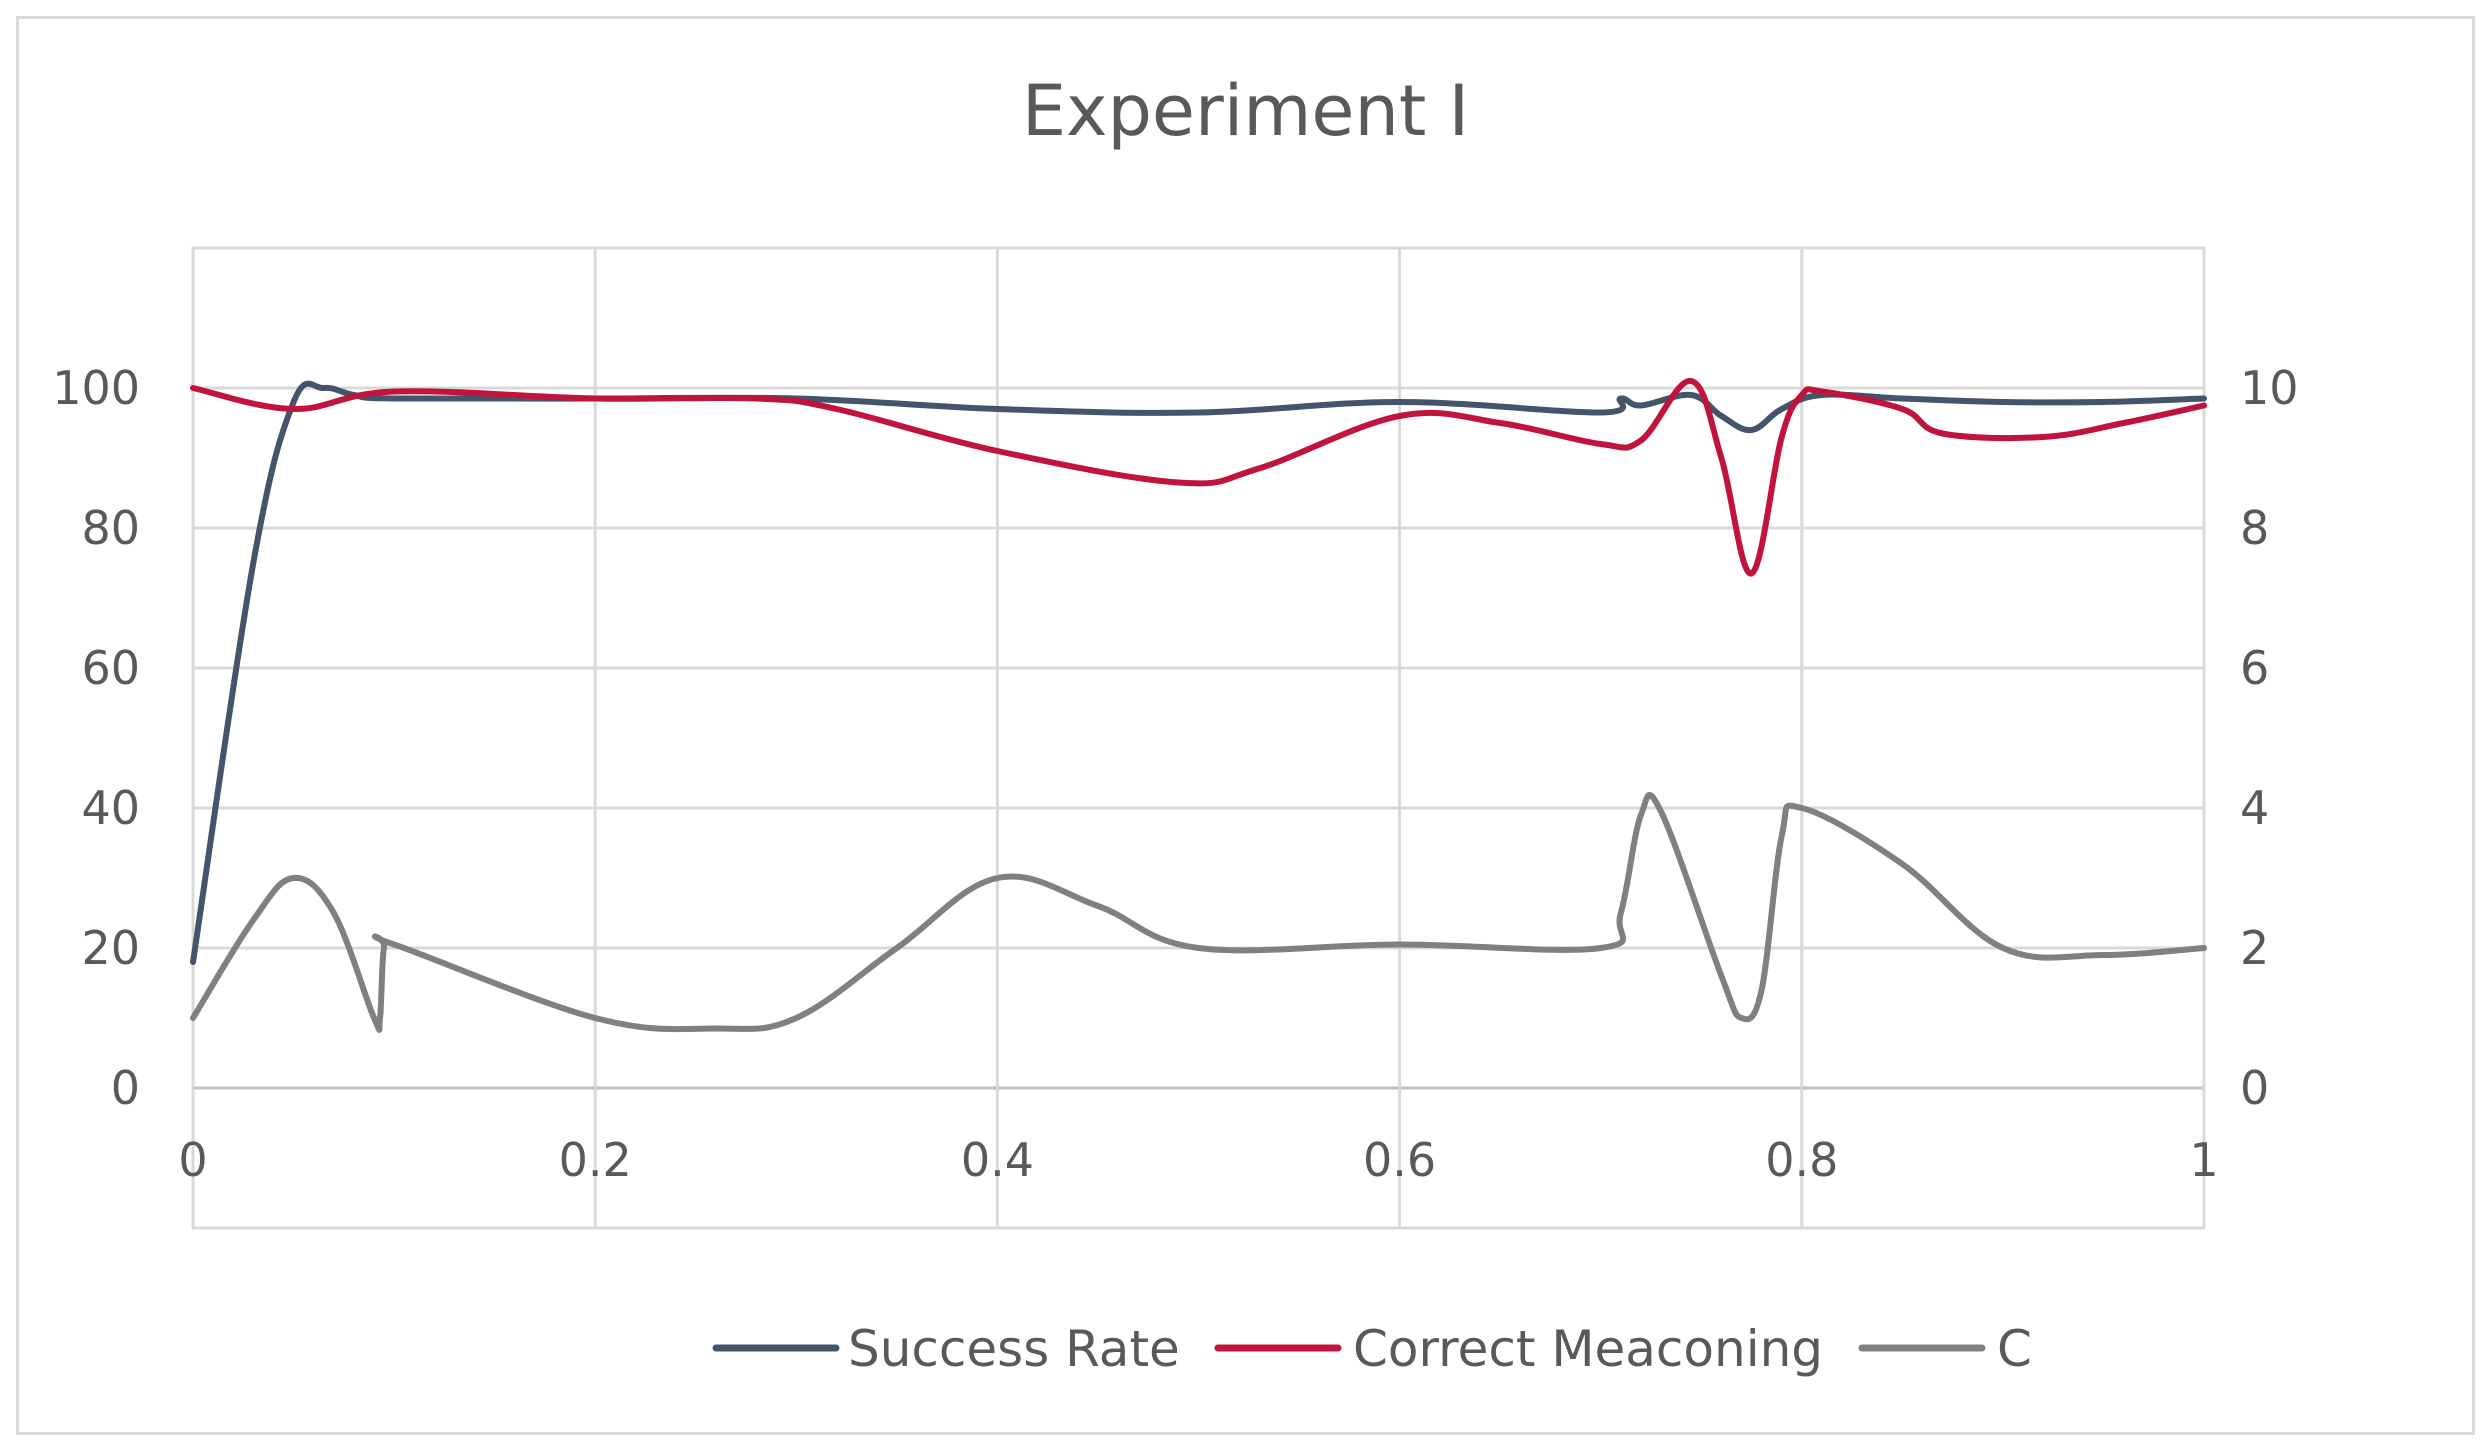  Describe the element at coordinates (595, 1160) in the screenshot. I see `x-tick-label: 0.2` at that location.